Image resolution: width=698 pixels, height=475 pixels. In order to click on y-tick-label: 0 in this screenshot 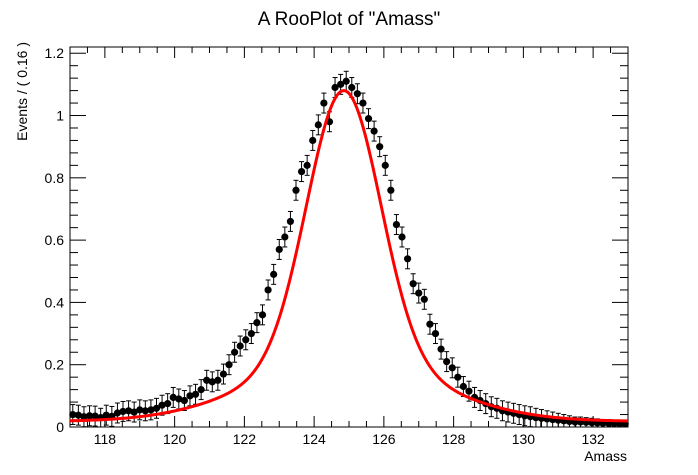, I will do `click(60, 427)`.